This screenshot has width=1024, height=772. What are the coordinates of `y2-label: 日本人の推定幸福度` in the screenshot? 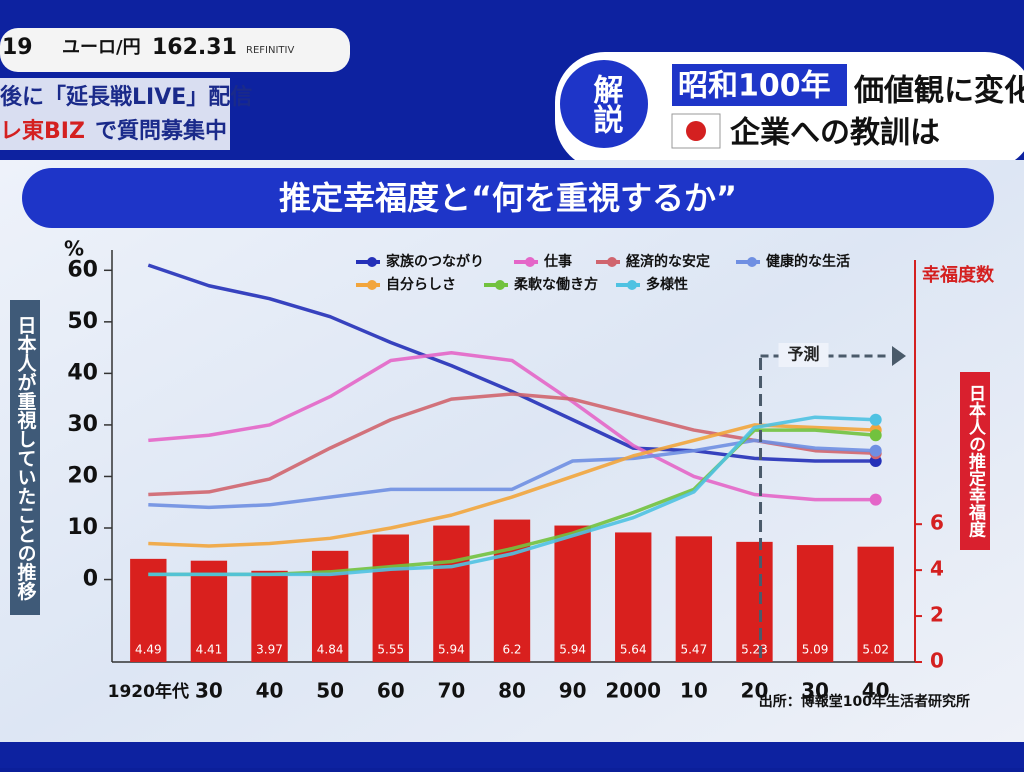 It's located at (976, 462).